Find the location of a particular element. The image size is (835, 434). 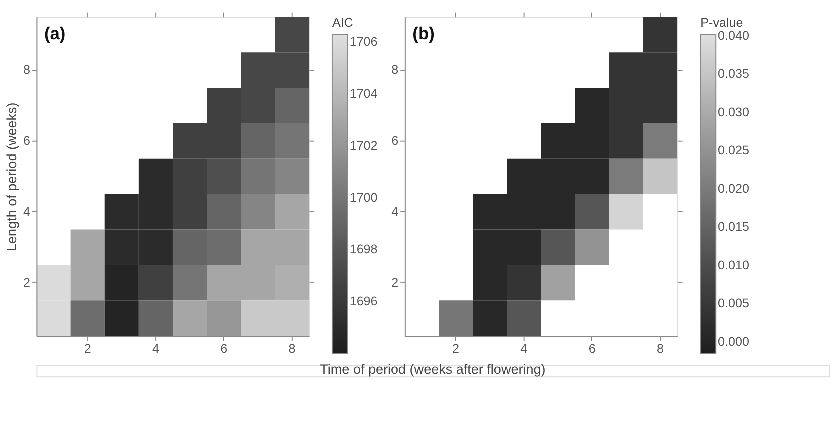

color-bar-label: 1698 is located at coordinates (364, 249).